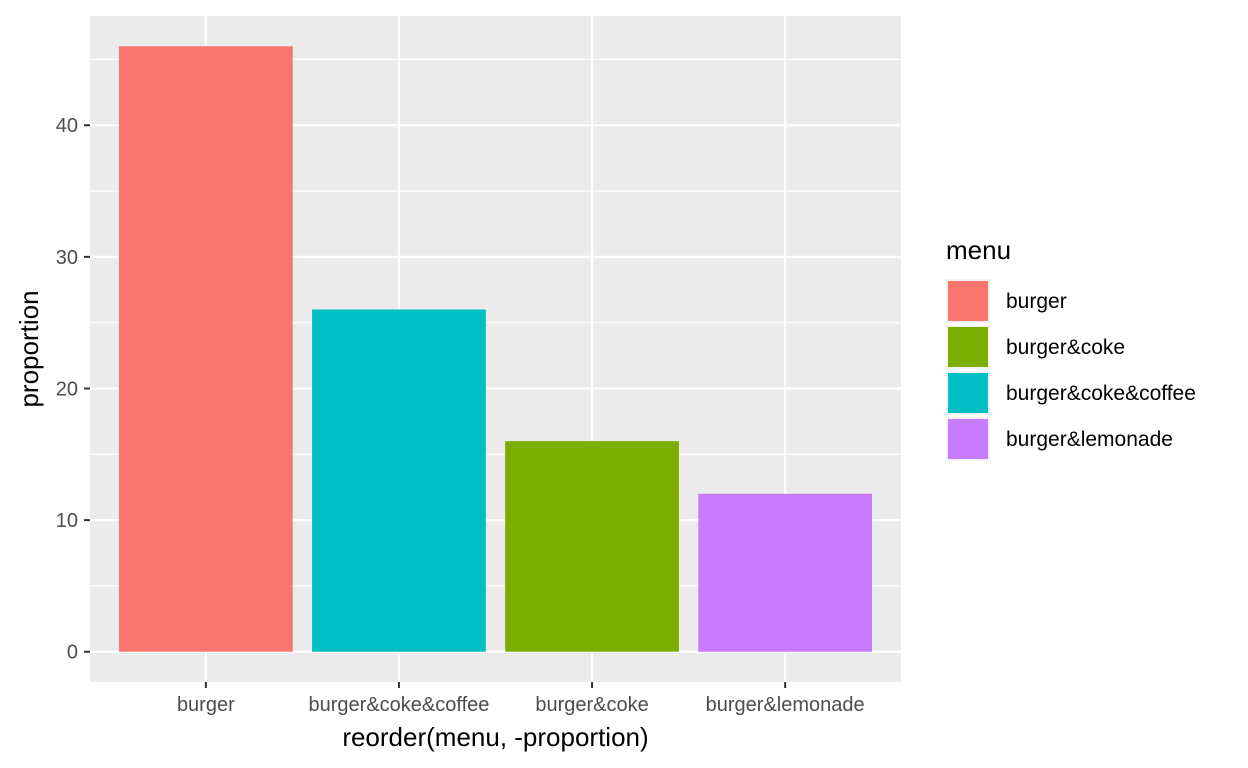  What do you see at coordinates (205, 349) in the screenshot?
I see `bar-burger` at bounding box center [205, 349].